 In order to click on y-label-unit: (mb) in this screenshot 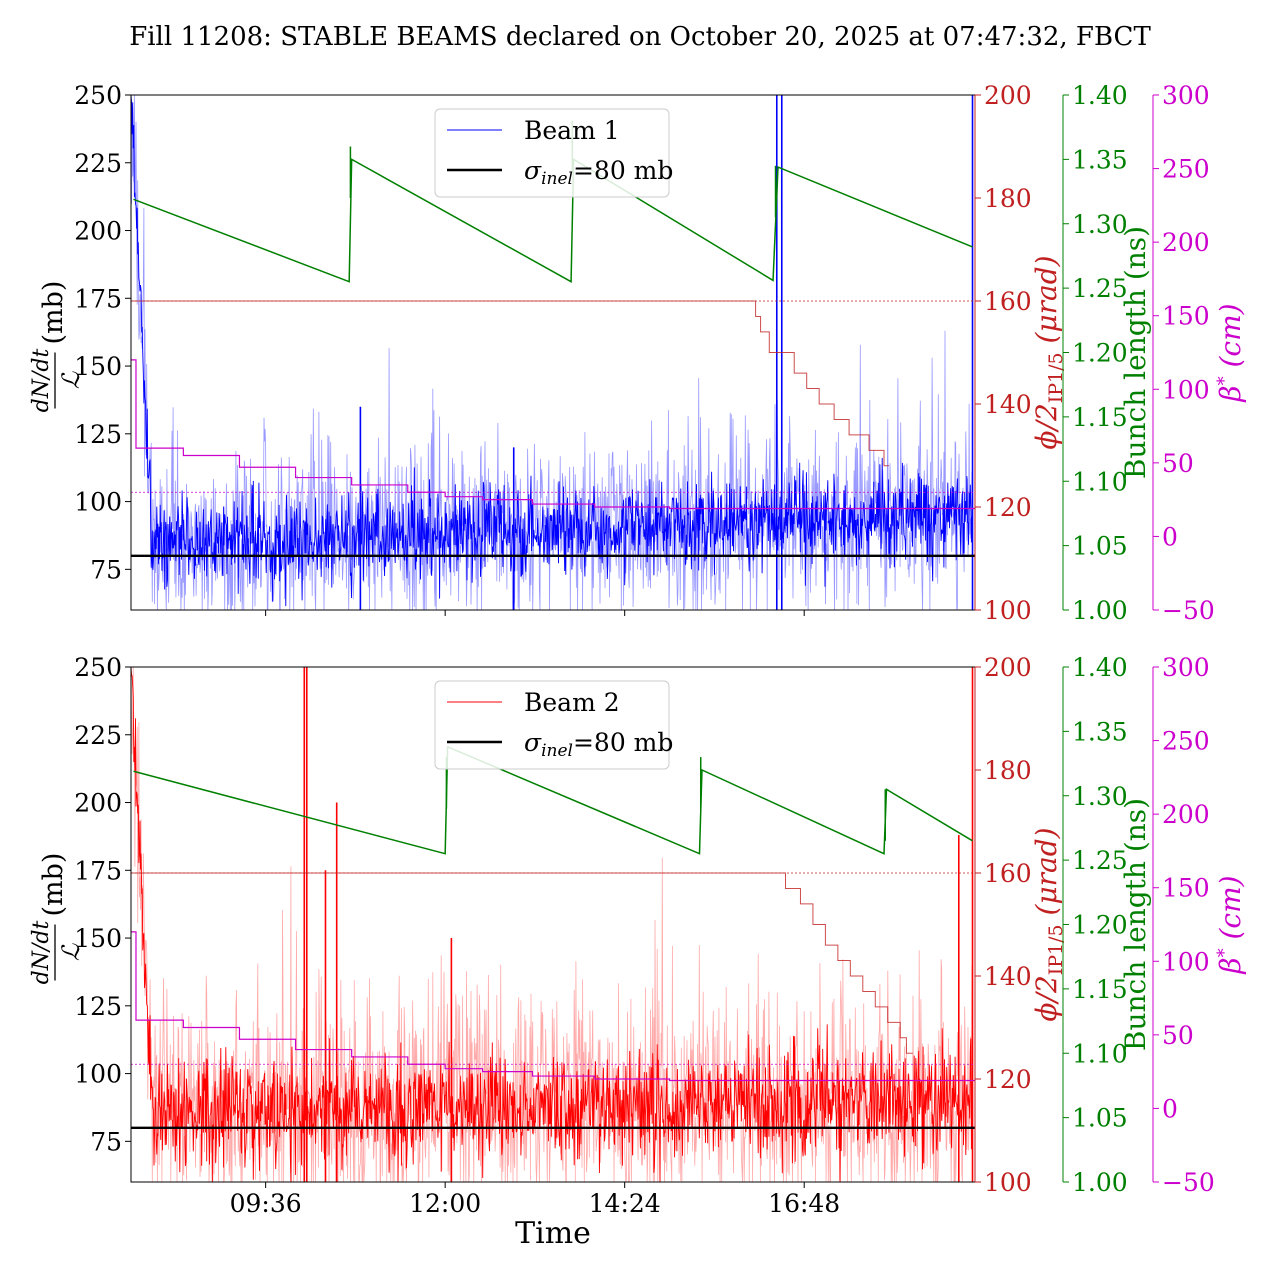, I will do `click(53, 313)`.